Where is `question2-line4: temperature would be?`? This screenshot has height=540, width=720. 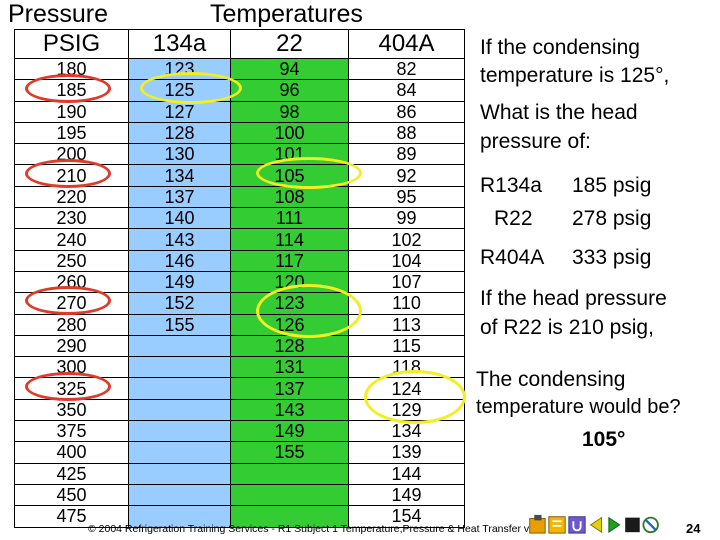 question2-line4: temperature would be? is located at coordinates (578, 407).